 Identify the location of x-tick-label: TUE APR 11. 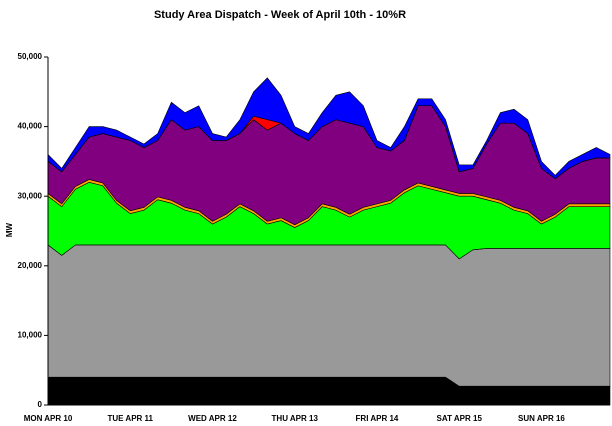
(130, 418).